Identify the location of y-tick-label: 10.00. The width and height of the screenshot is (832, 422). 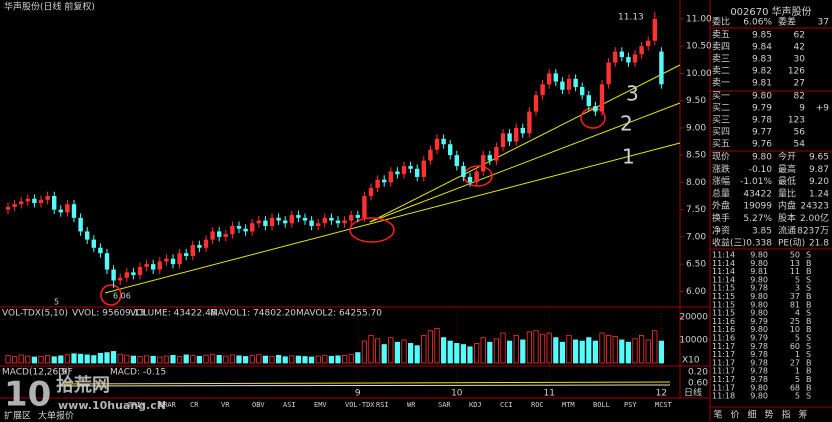
(699, 74).